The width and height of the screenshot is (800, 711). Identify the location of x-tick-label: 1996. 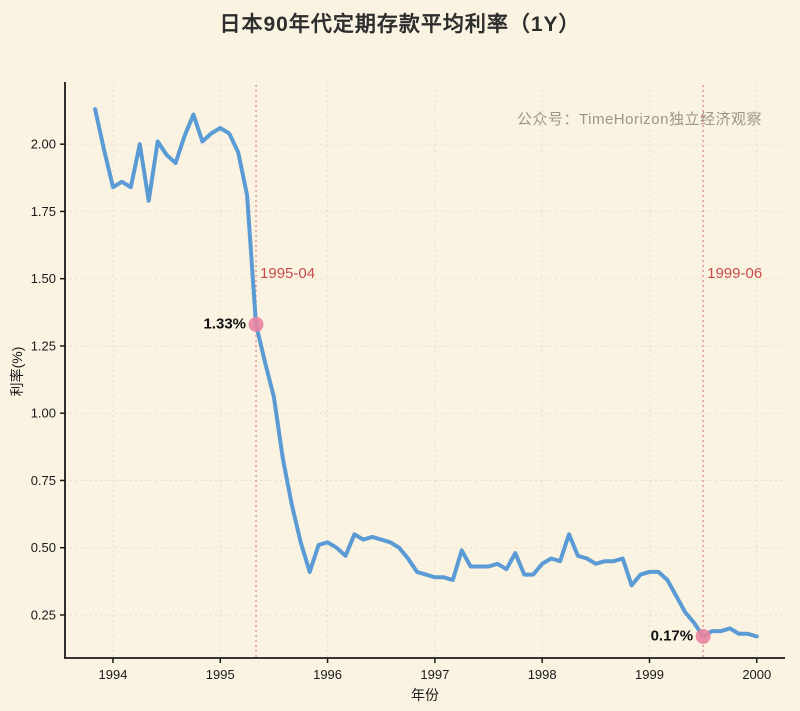
(327, 674).